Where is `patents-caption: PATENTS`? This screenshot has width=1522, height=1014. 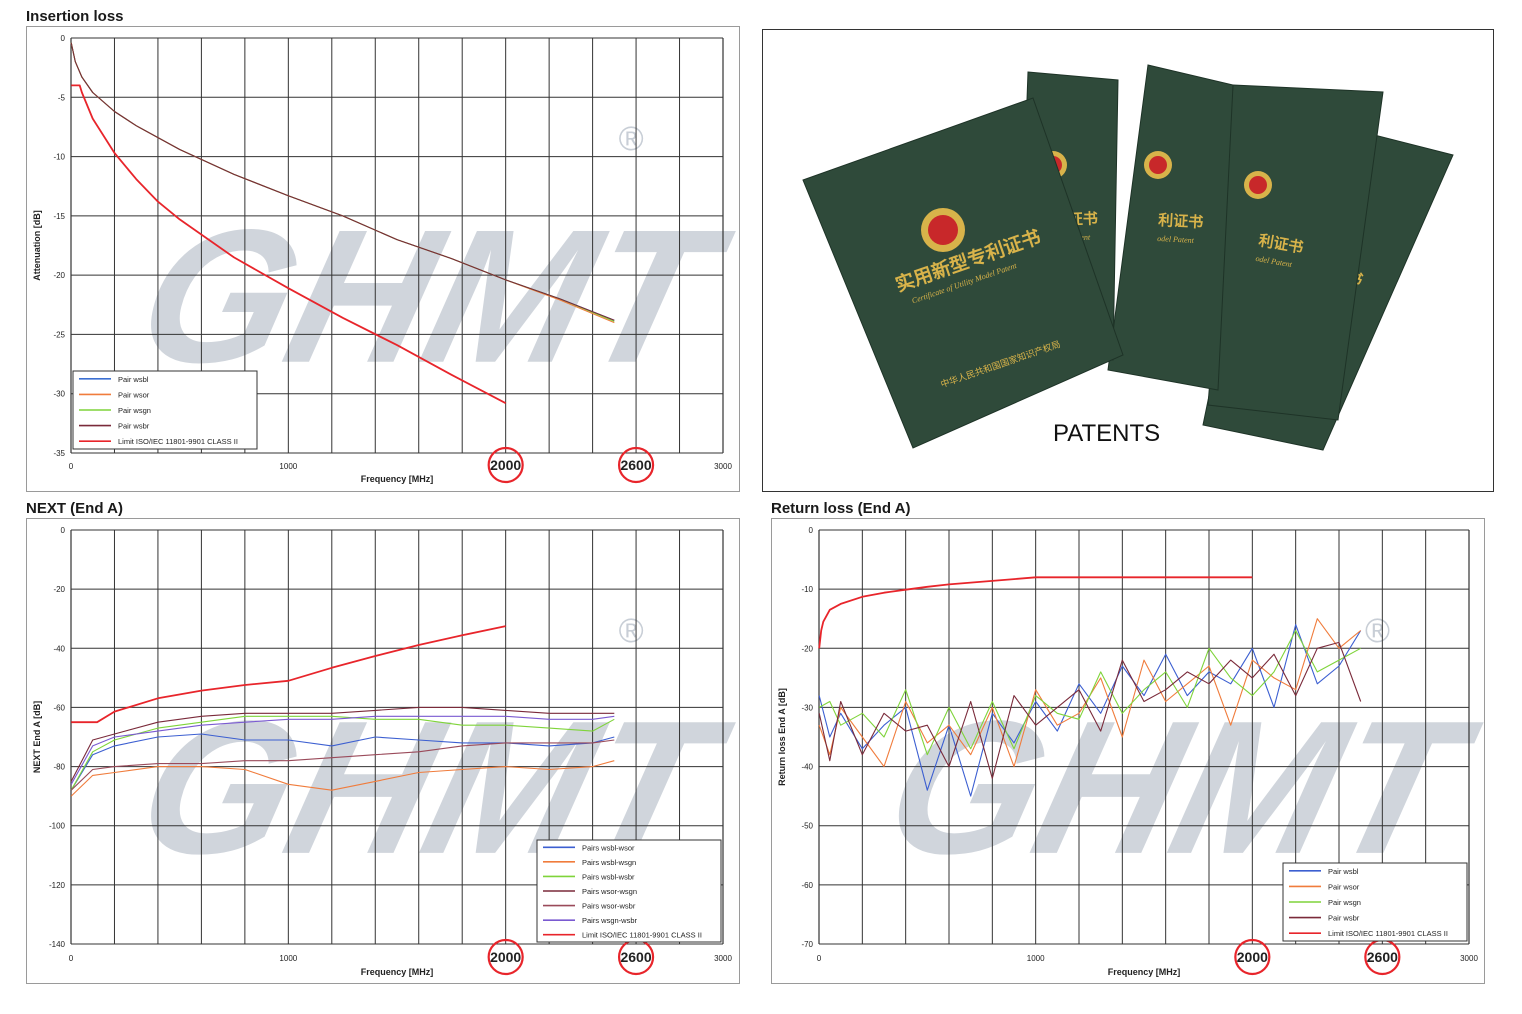 patents-caption: PATENTS is located at coordinates (1107, 433).